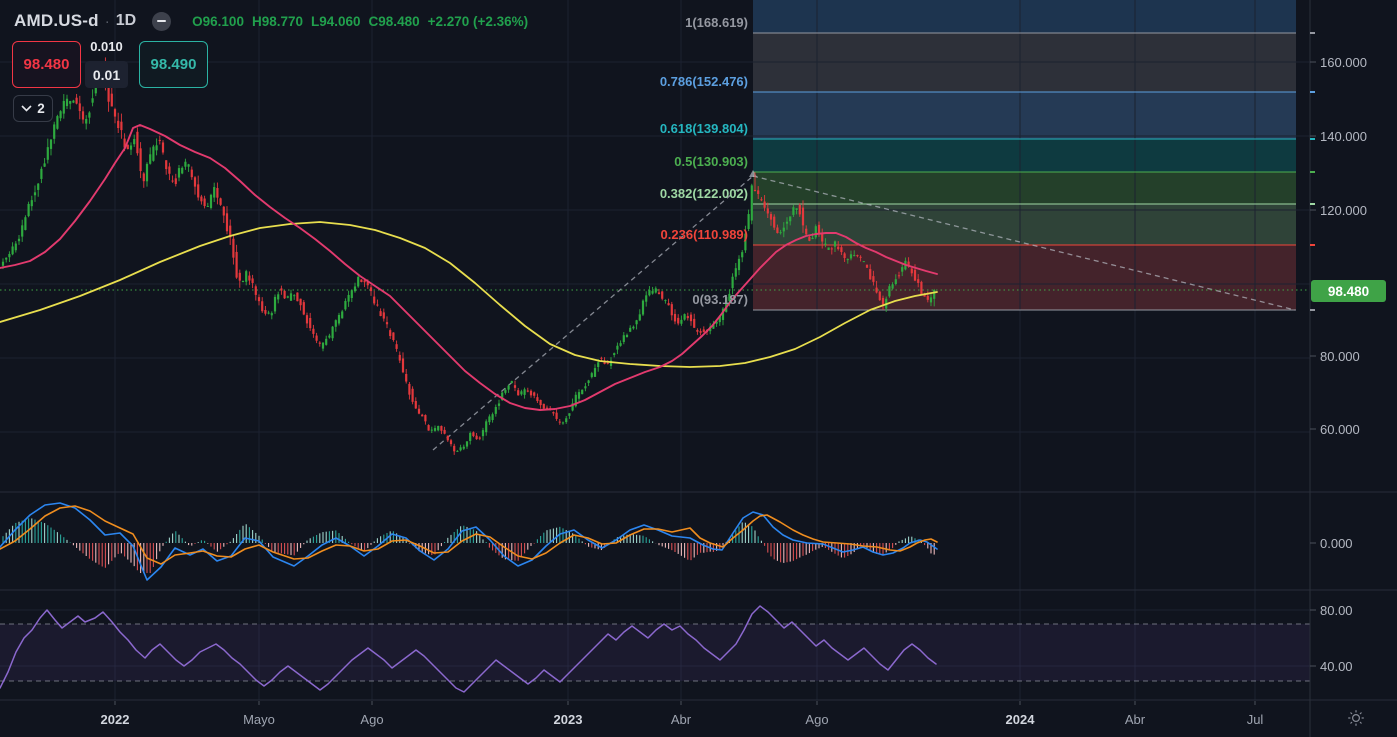 The width and height of the screenshot is (1397, 737). What do you see at coordinates (336, 21) in the screenshot?
I see `low-value: L94.060` at bounding box center [336, 21].